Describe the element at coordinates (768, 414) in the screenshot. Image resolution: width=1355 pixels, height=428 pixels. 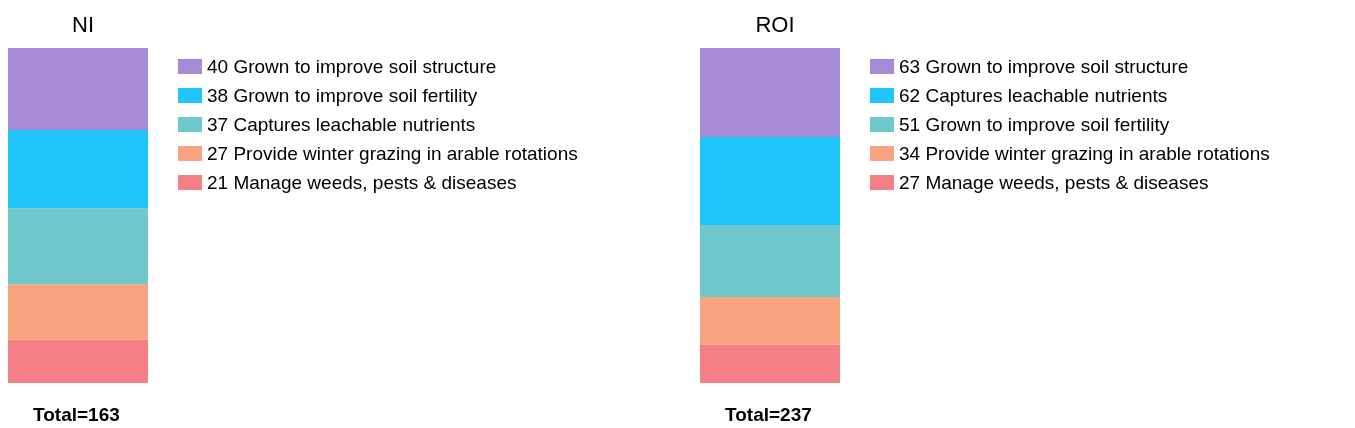
I see `text: Total=237` at that location.